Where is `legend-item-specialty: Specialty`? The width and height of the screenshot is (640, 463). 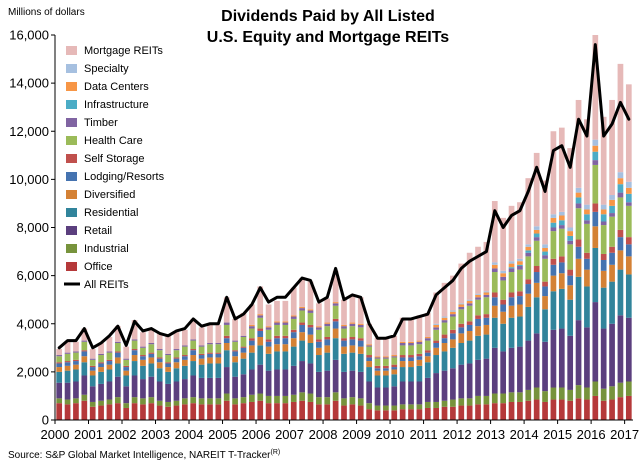
legend-item-specialty: Specialty is located at coordinates (97, 69).